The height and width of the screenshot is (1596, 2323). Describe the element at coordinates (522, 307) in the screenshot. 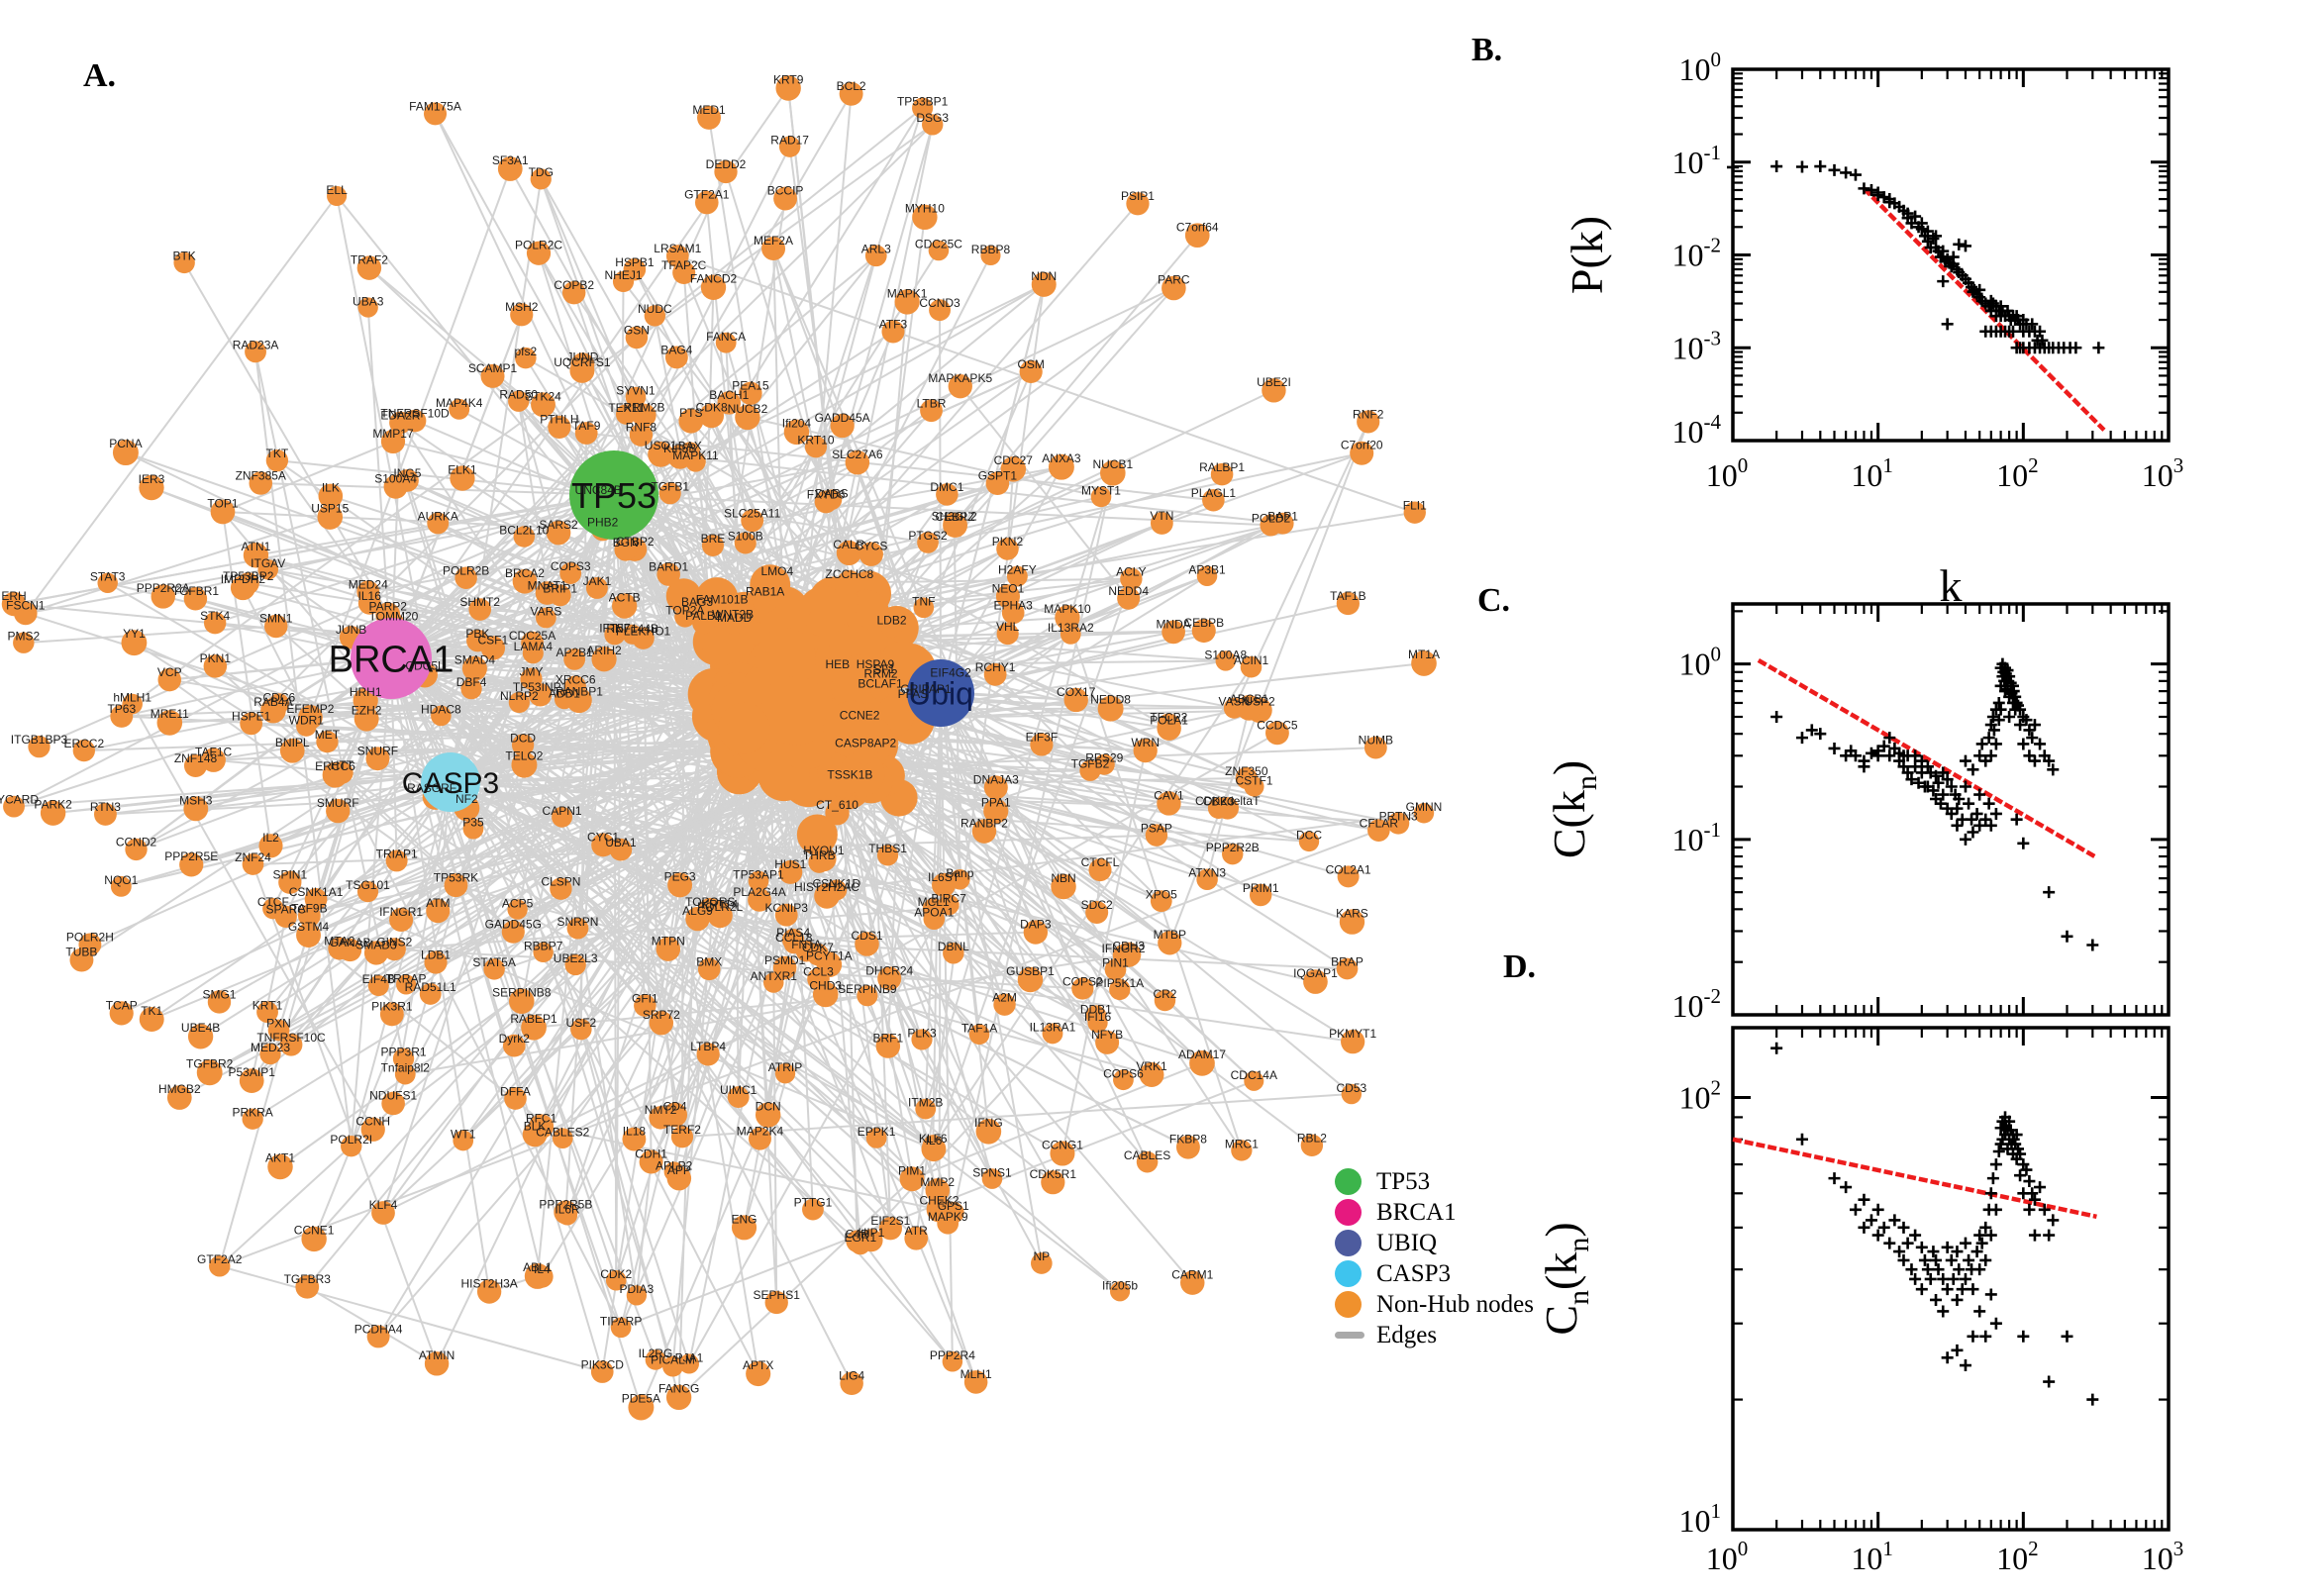

I see `gene-node-label: MSH2` at that location.